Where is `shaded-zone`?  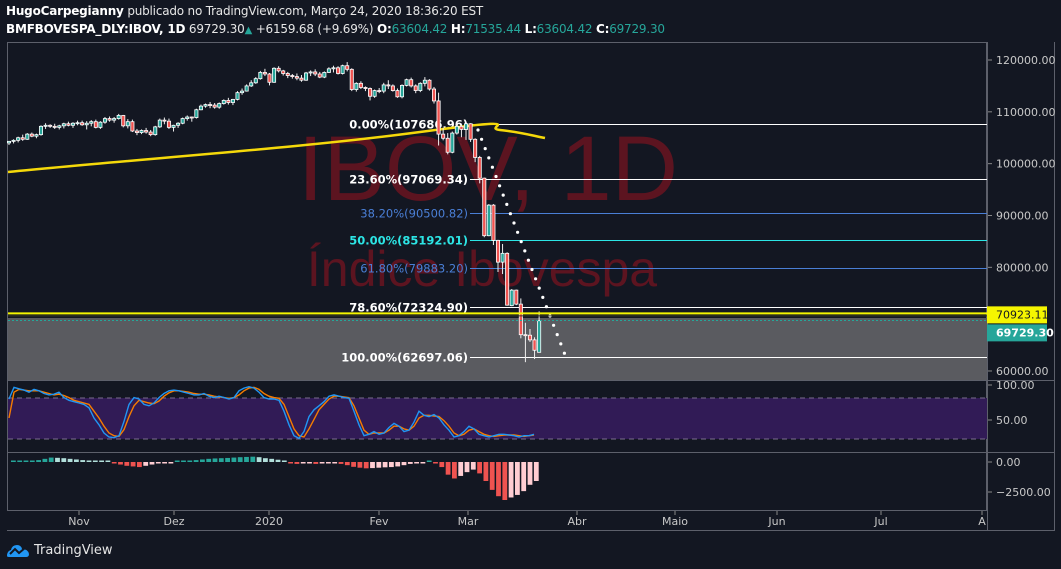 shaded-zone is located at coordinates (497, 349).